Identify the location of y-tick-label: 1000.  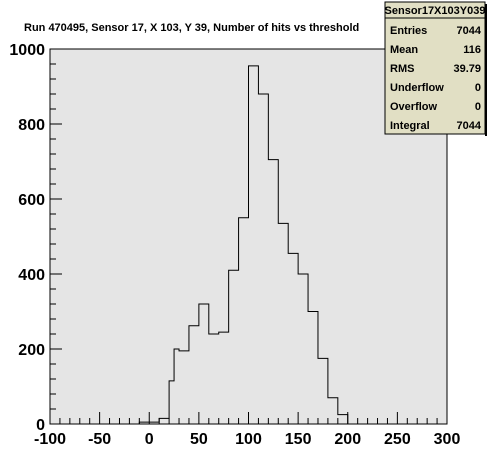
(27, 50).